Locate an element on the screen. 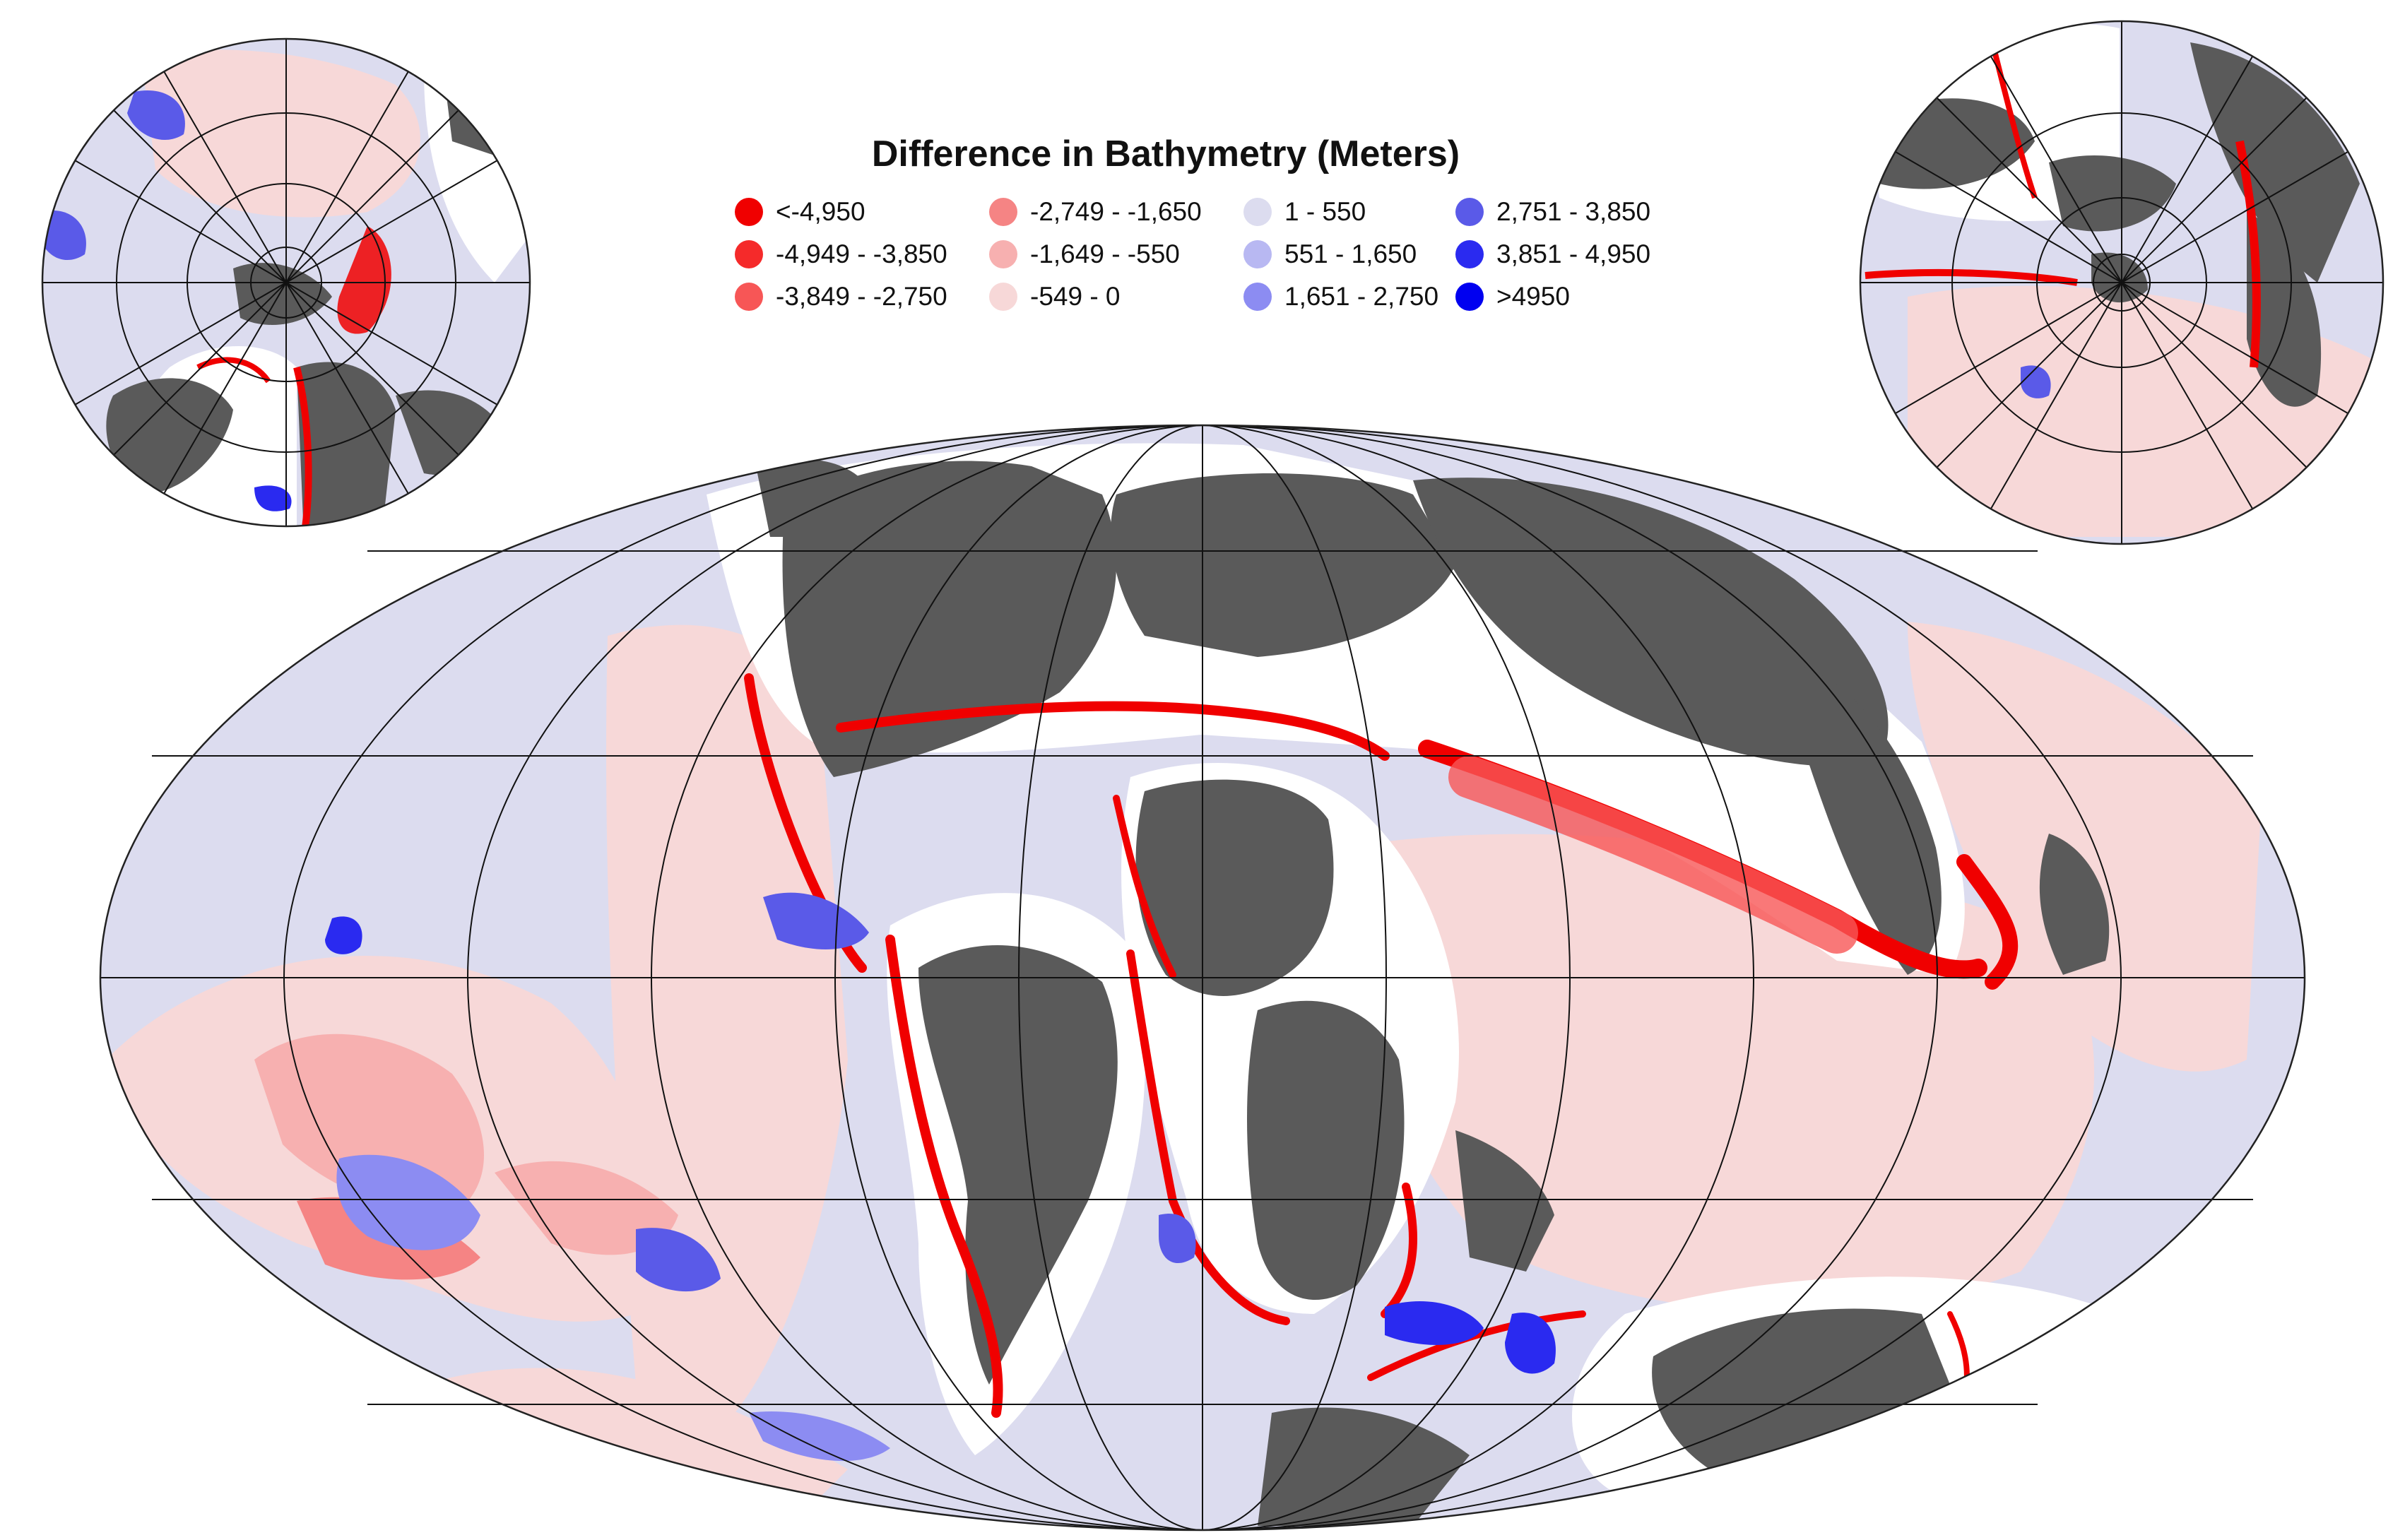 The width and height of the screenshot is (2405, 1540). legend-item: 1,651 - 2,750 is located at coordinates (1340, 297).